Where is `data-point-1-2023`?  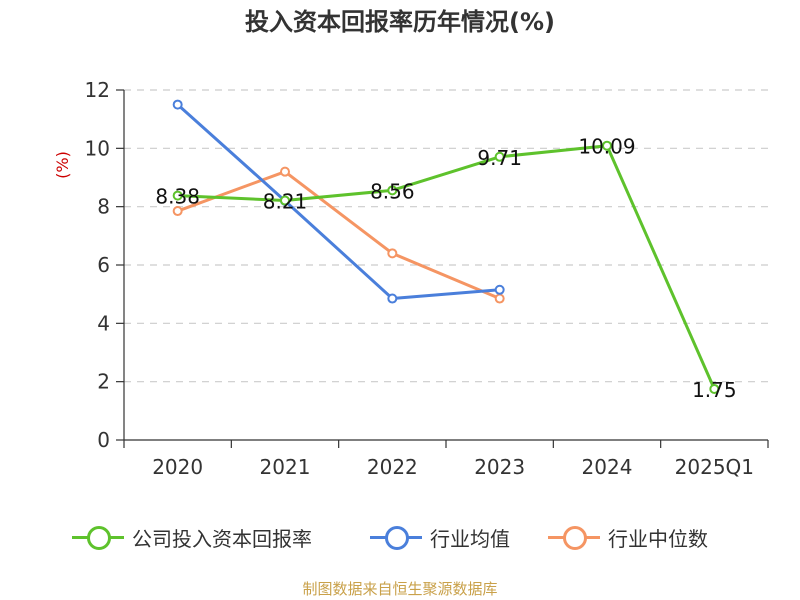 data-point-1-2023 is located at coordinates (499, 289).